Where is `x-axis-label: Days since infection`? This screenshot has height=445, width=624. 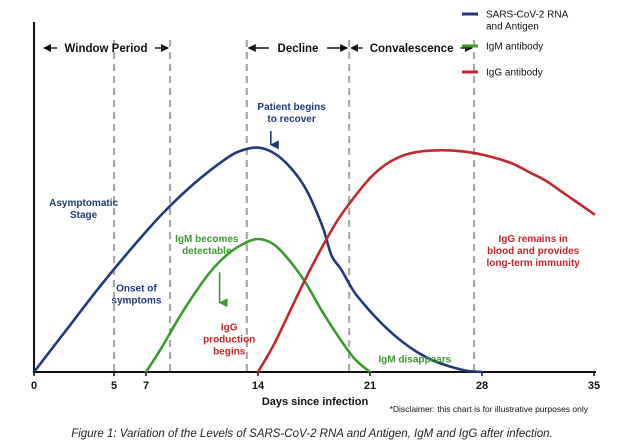 x-axis-label: Days since infection is located at coordinates (315, 402).